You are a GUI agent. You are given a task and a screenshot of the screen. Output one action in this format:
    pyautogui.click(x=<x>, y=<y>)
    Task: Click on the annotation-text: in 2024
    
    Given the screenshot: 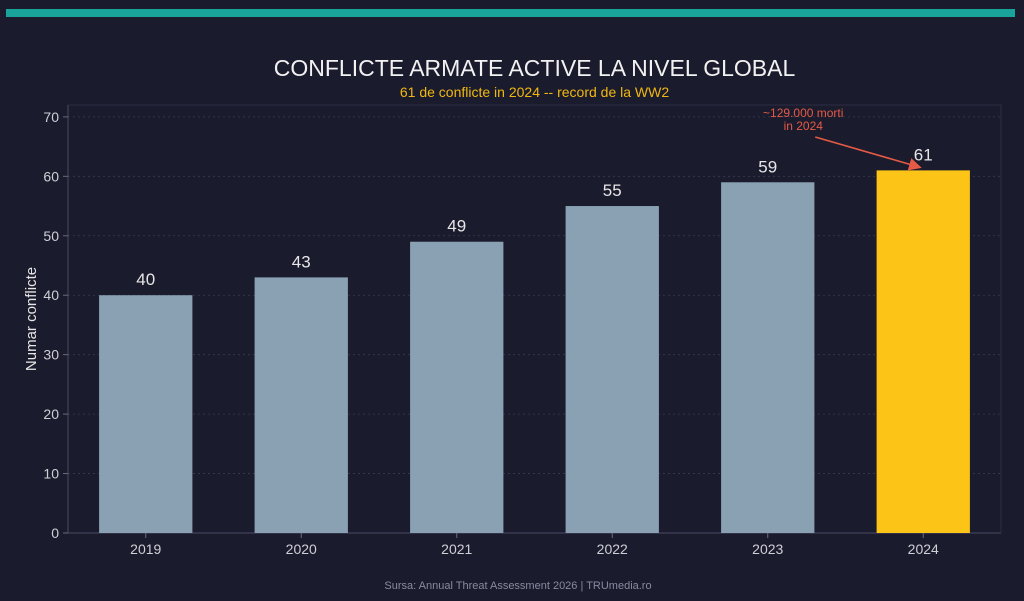 What is the action you would take?
    pyautogui.click(x=804, y=126)
    